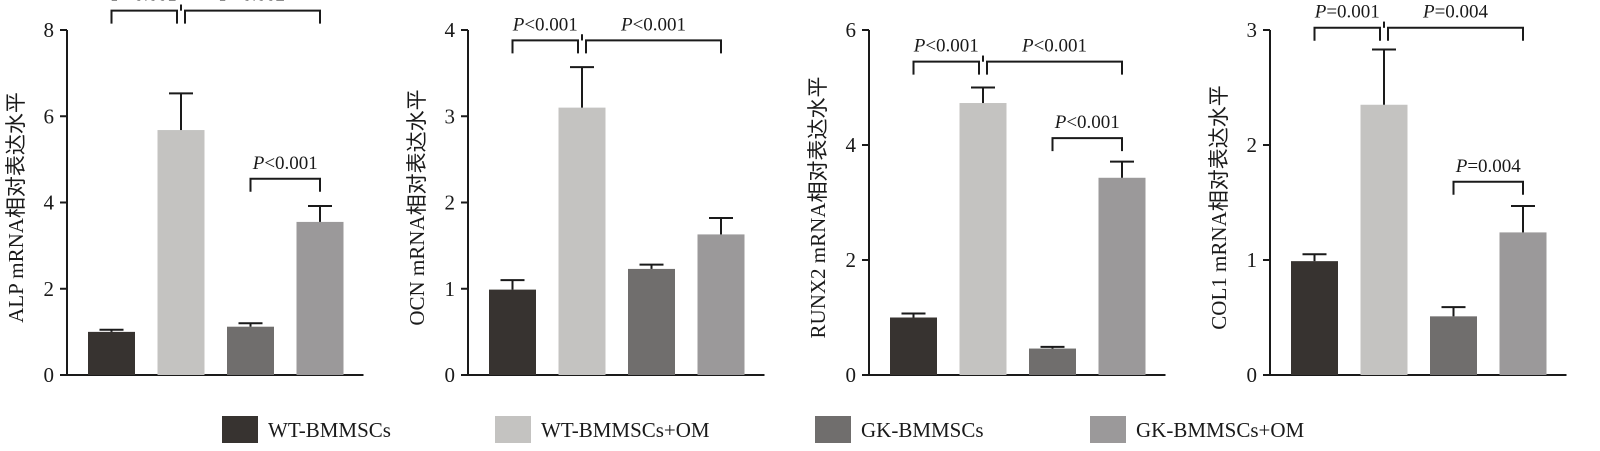 Image resolution: width=1600 pixels, height=451 pixels. Describe the element at coordinates (240, 429) in the screenshot. I see `legend-swatch-wt` at that location.